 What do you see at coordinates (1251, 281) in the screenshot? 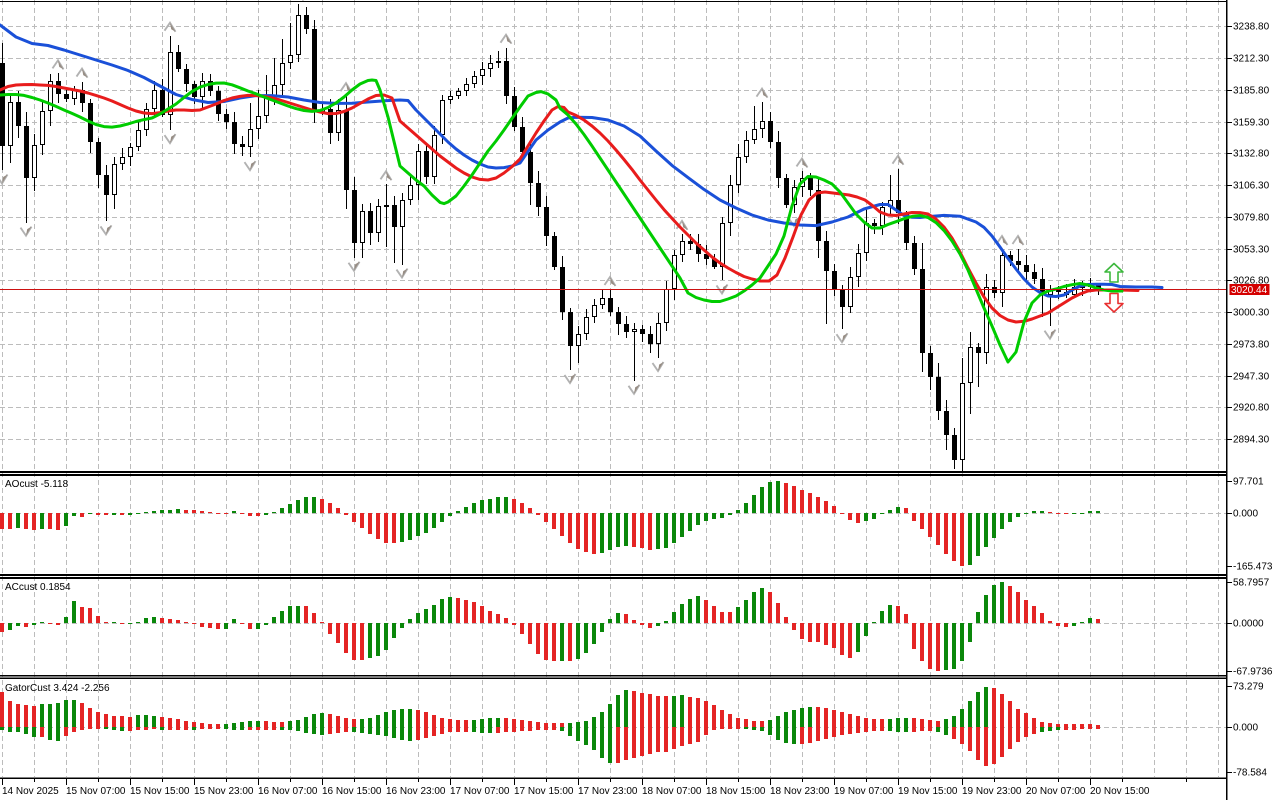
I see `svg-text: 3026.80` at bounding box center [1251, 281].